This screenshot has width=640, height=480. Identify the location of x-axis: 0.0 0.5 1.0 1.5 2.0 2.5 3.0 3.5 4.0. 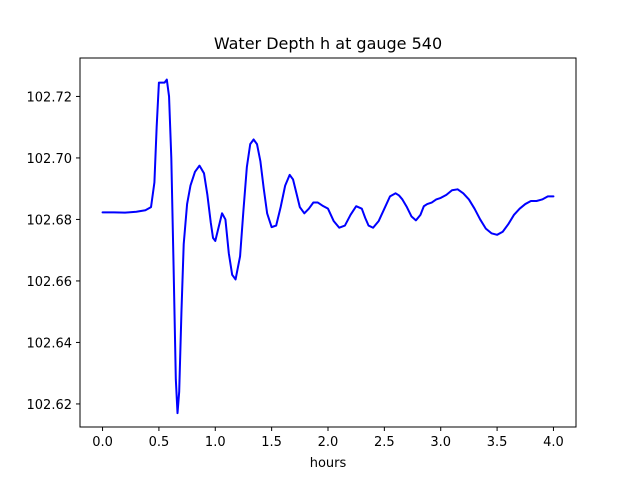
(328, 438).